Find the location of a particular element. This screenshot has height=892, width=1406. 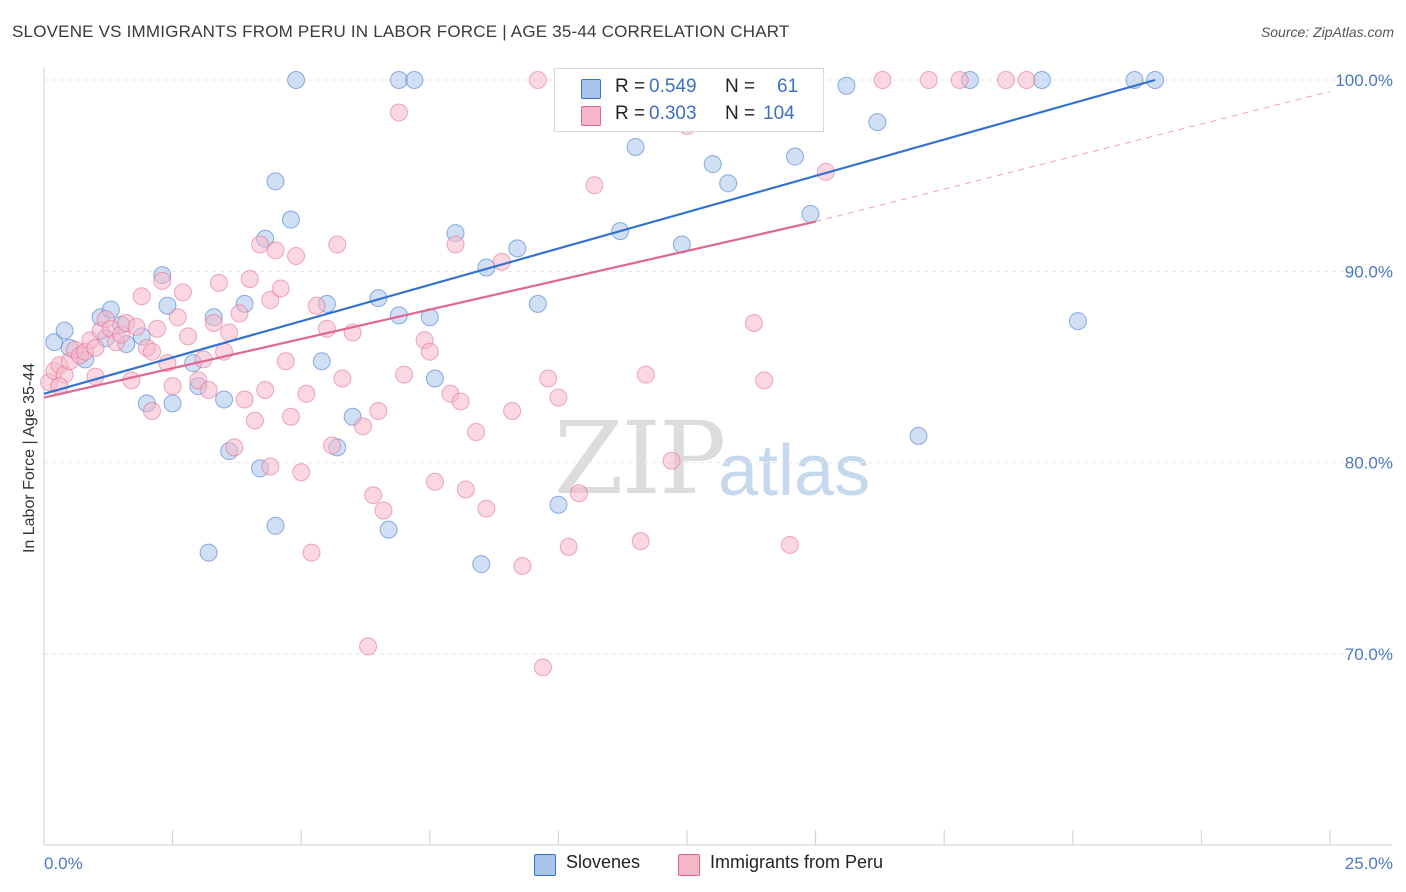

legend-n-value: 104 is located at coordinates (779, 113).